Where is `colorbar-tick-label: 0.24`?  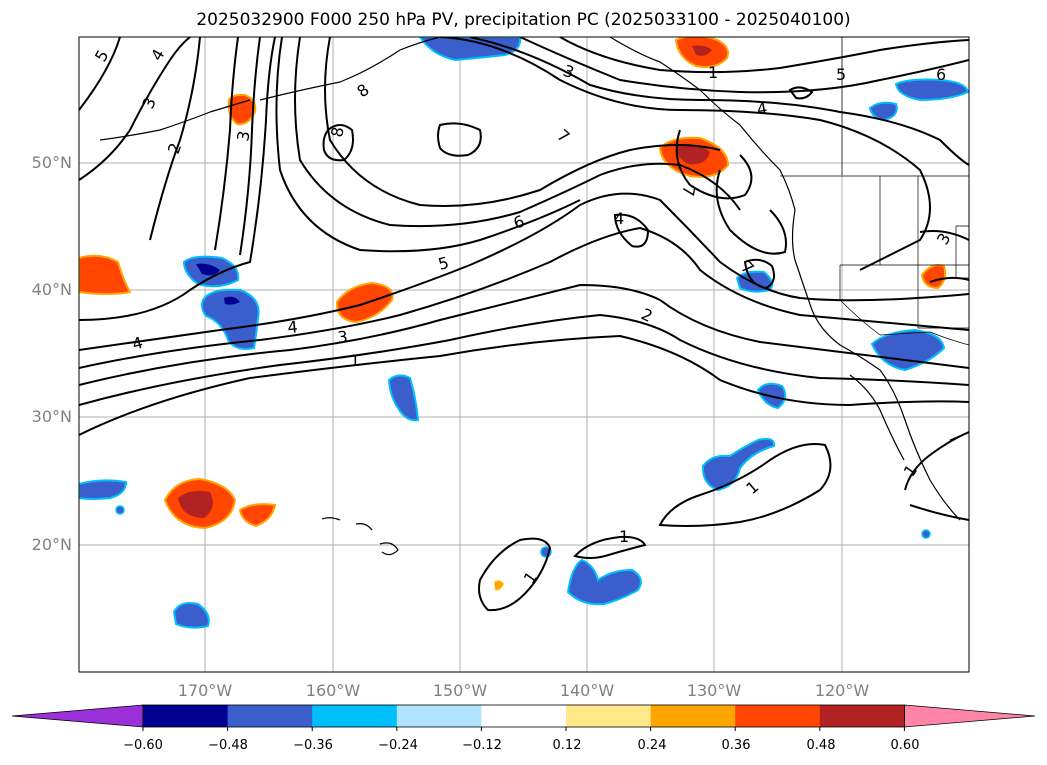
colorbar-tick-label: 0.24 is located at coordinates (652, 745).